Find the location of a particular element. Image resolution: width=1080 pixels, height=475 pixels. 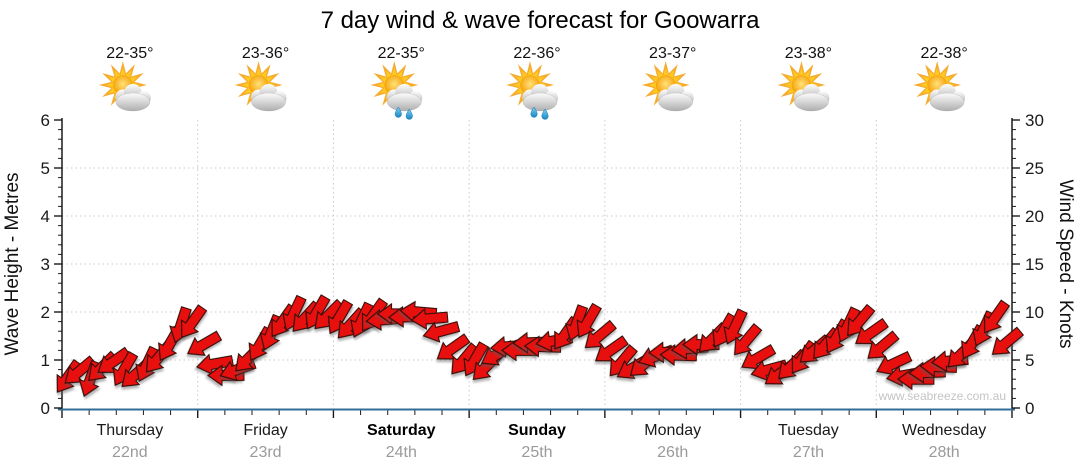

left-axis-tick-label: 1 is located at coordinates (45, 360).